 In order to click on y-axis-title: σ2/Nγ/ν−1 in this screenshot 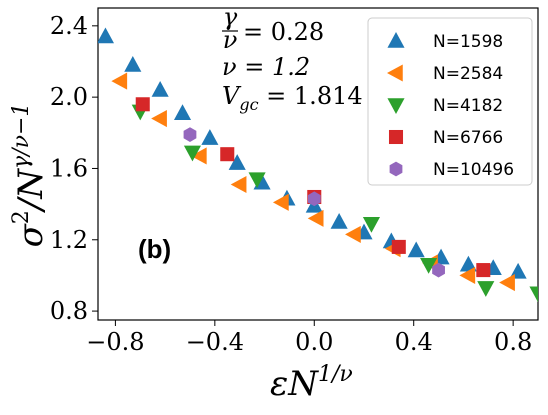, I will do `click(30, 175)`.